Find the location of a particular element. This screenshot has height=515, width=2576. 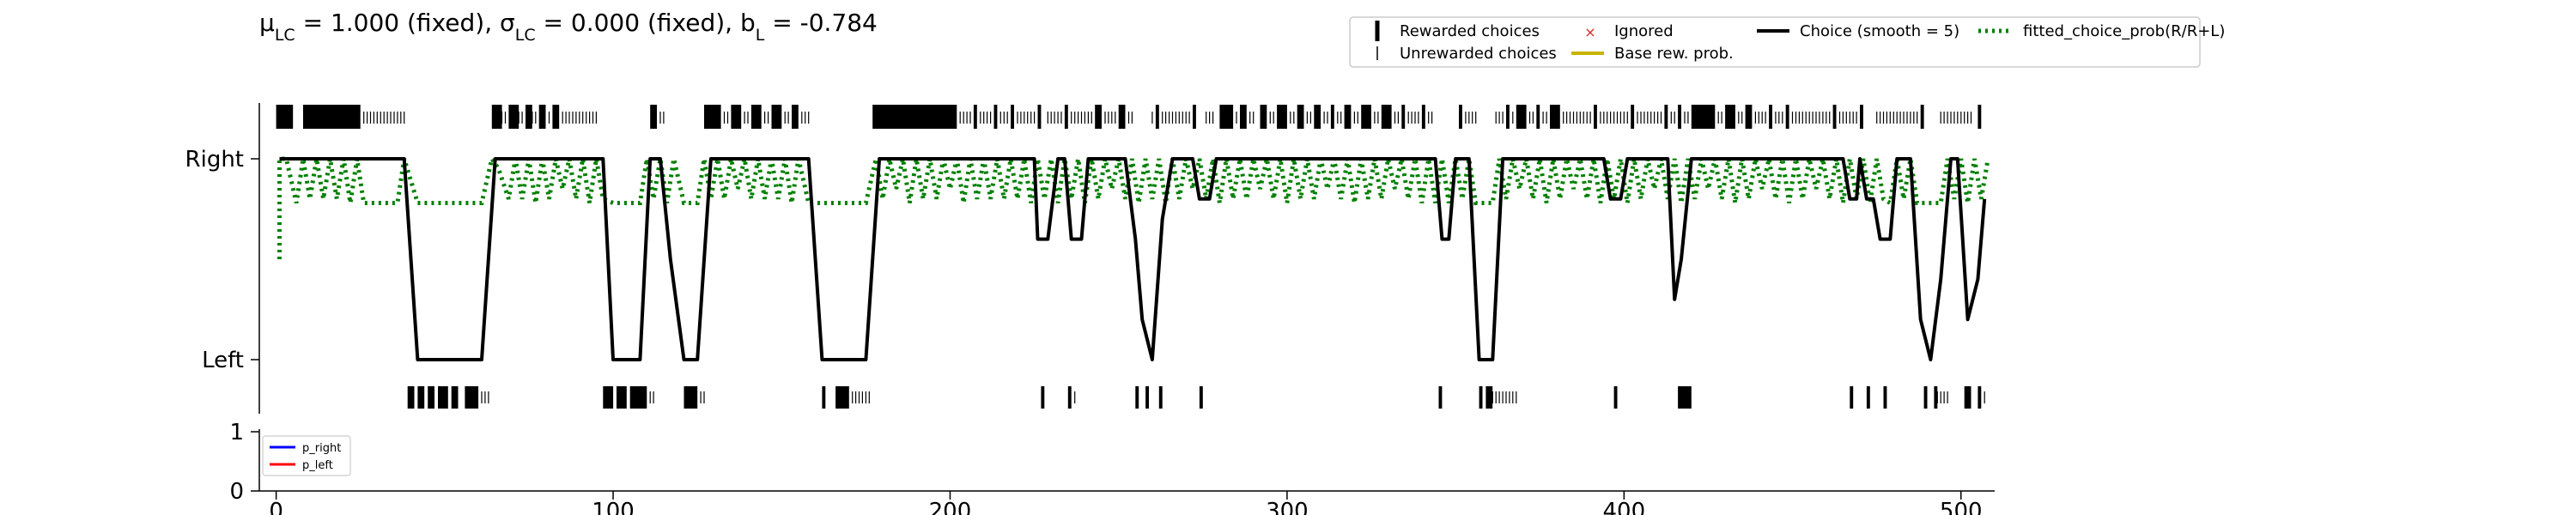

y-axis-ticks: Right Left is located at coordinates (222, 260).